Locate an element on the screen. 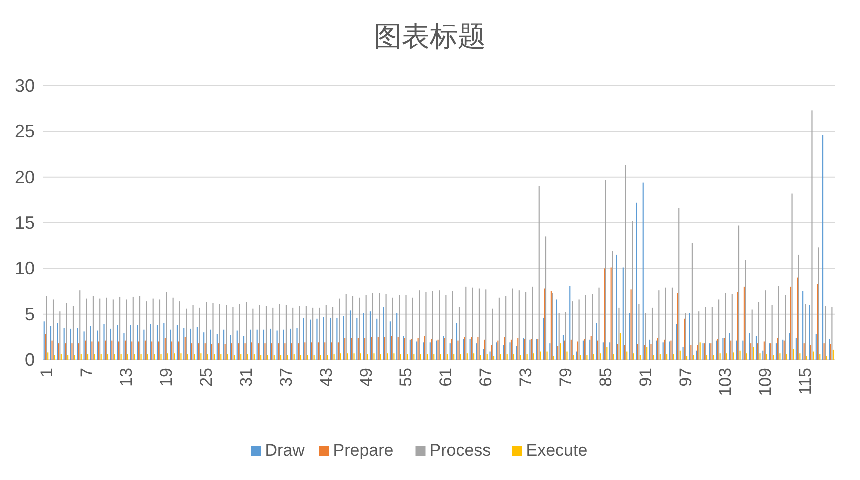 The image size is (860, 480). x-tick-label: 79 is located at coordinates (566, 377).